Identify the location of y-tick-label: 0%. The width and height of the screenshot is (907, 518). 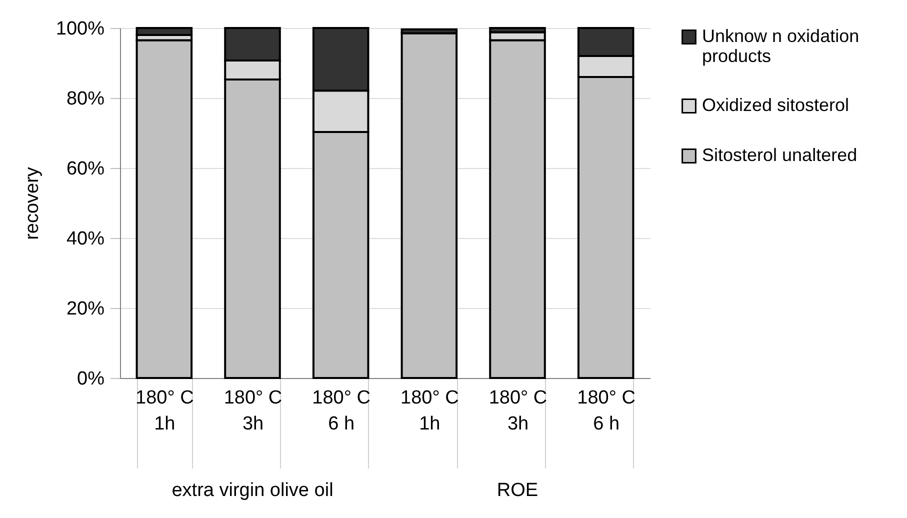
(91, 379).